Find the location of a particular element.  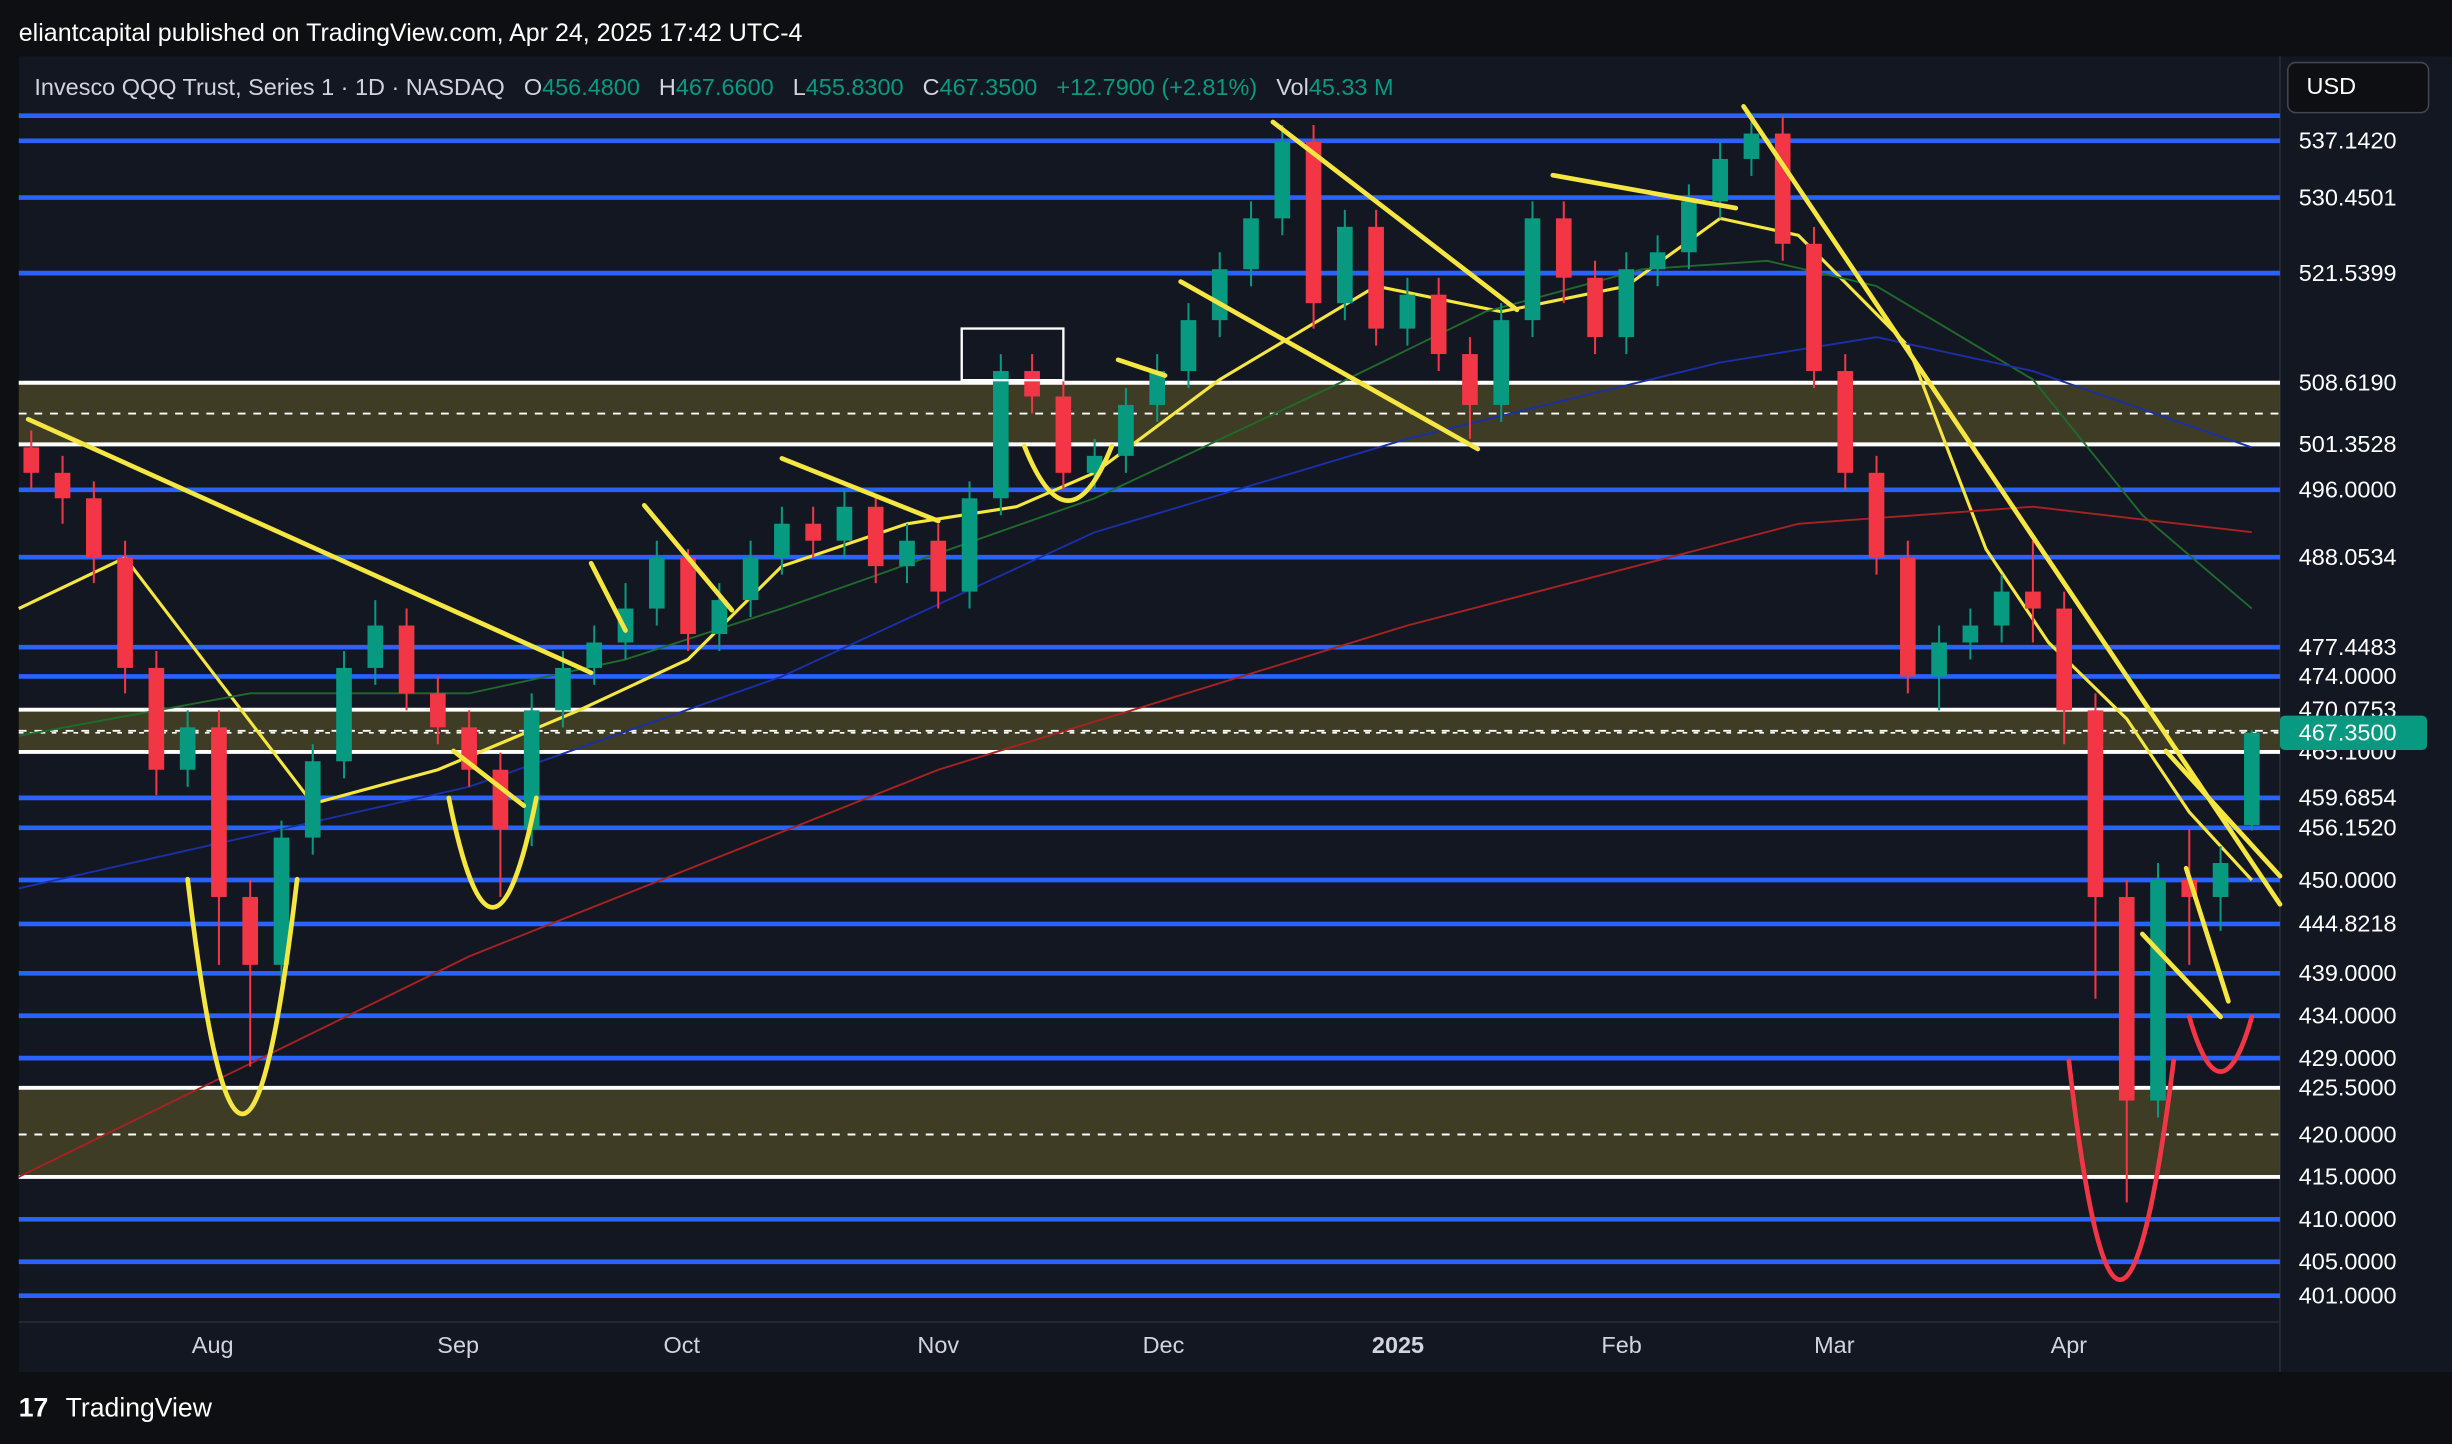

legend-value: 455.8300 is located at coordinates (855, 87).